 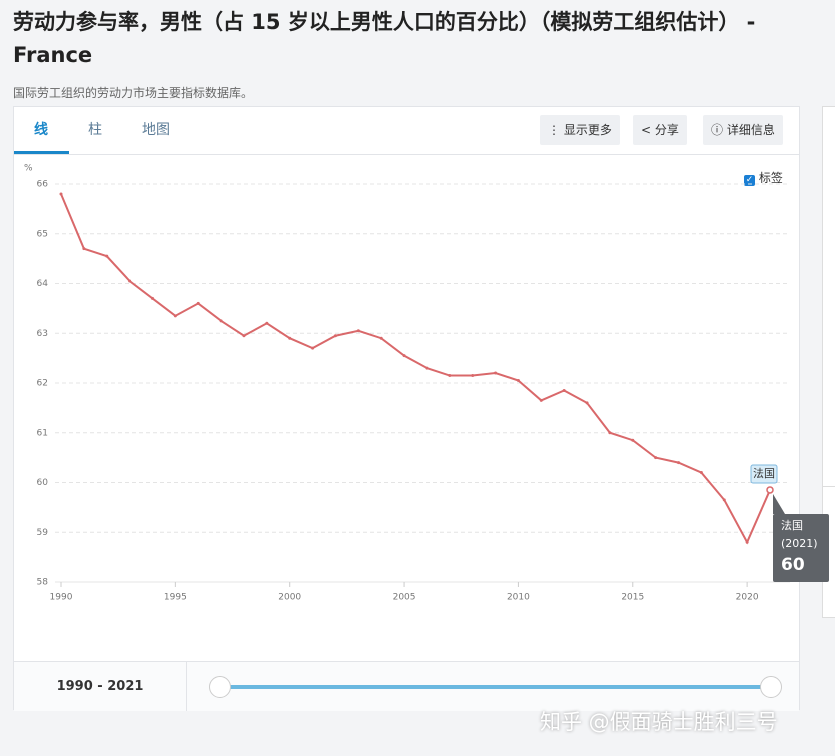 I want to click on tooltip: 法国 (2021) 60, so click(x=801, y=537).